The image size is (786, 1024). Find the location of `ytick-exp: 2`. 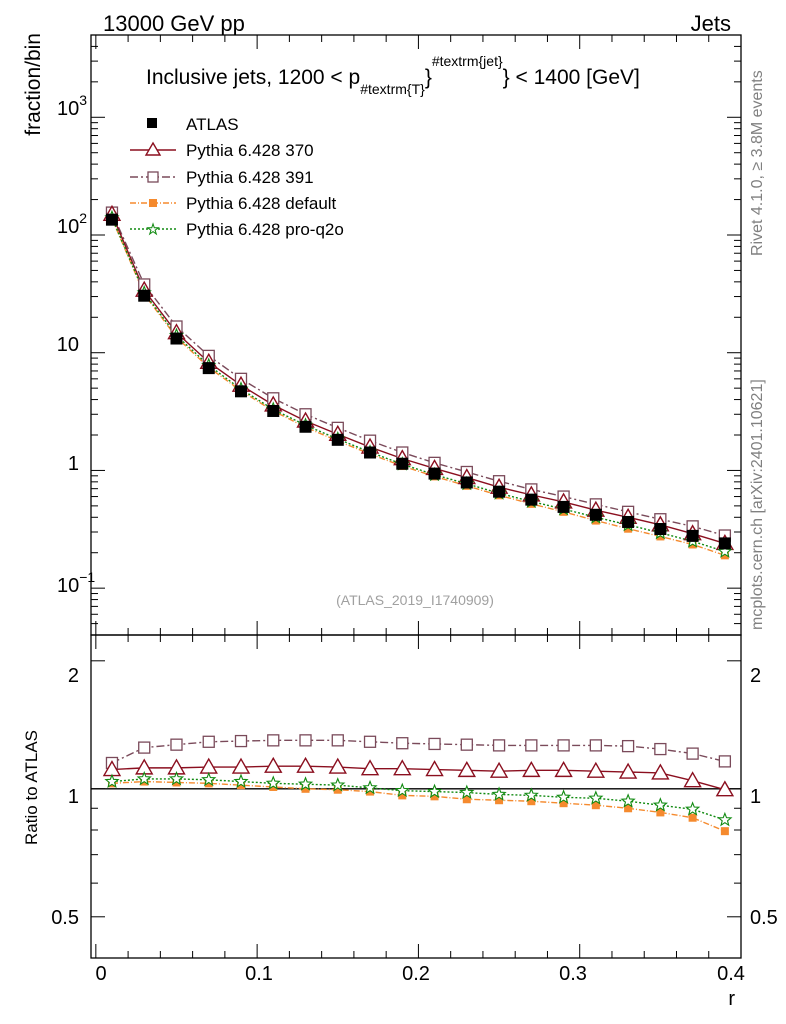

ytick-exp: 2 is located at coordinates (83, 218).